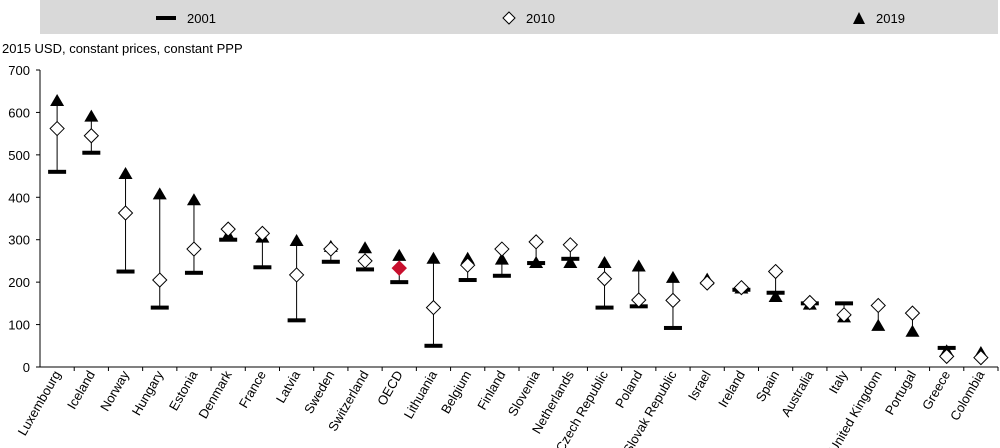 Image resolution: width=1000 pixels, height=448 pixels. Describe the element at coordinates (166, 18) in the screenshot. I see `dash-marker-icon` at that location.